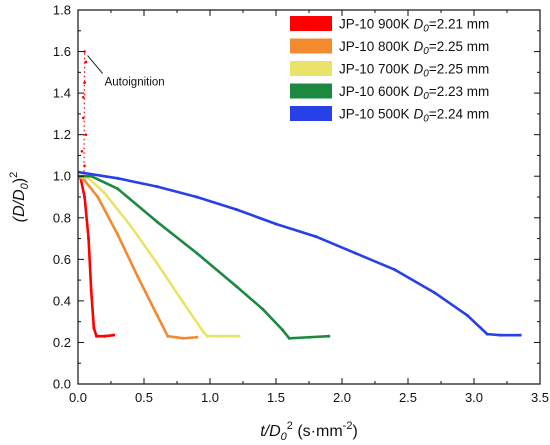 This screenshot has height=445, width=550. Describe the element at coordinates (474, 397) in the screenshot. I see `x-tick-label: 3.0` at that location.